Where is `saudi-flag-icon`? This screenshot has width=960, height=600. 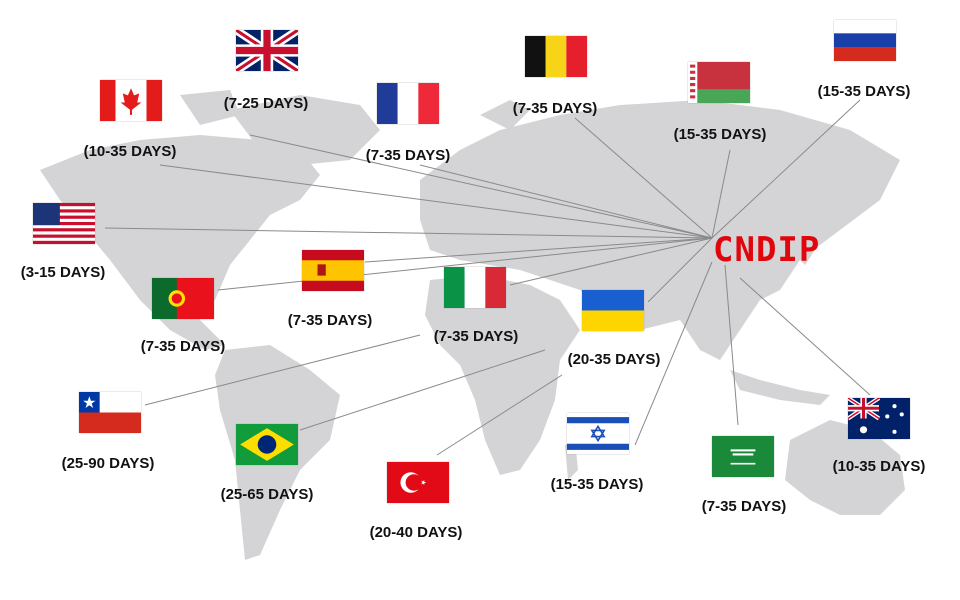
saudi-flag-icon is located at coordinates (743, 456).